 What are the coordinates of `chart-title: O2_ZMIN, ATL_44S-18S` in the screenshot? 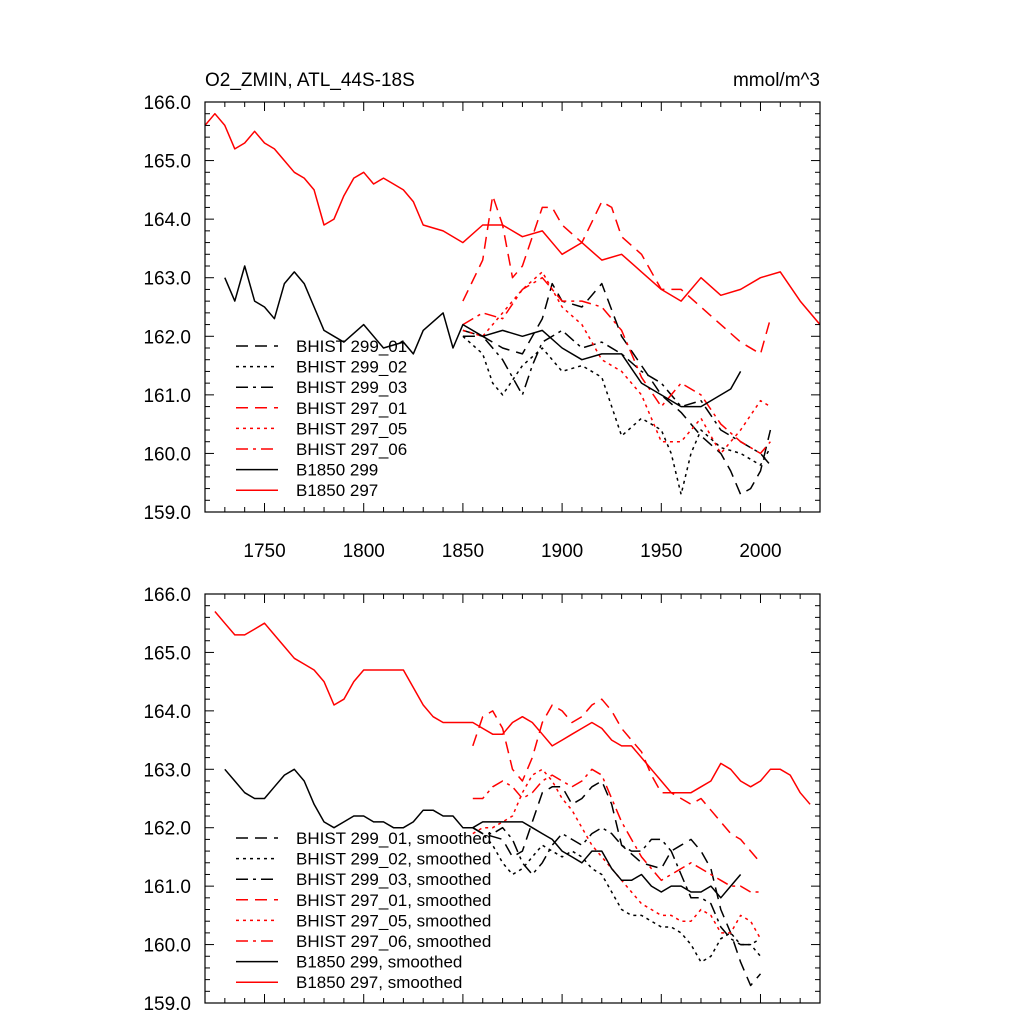 It's located at (310, 80).